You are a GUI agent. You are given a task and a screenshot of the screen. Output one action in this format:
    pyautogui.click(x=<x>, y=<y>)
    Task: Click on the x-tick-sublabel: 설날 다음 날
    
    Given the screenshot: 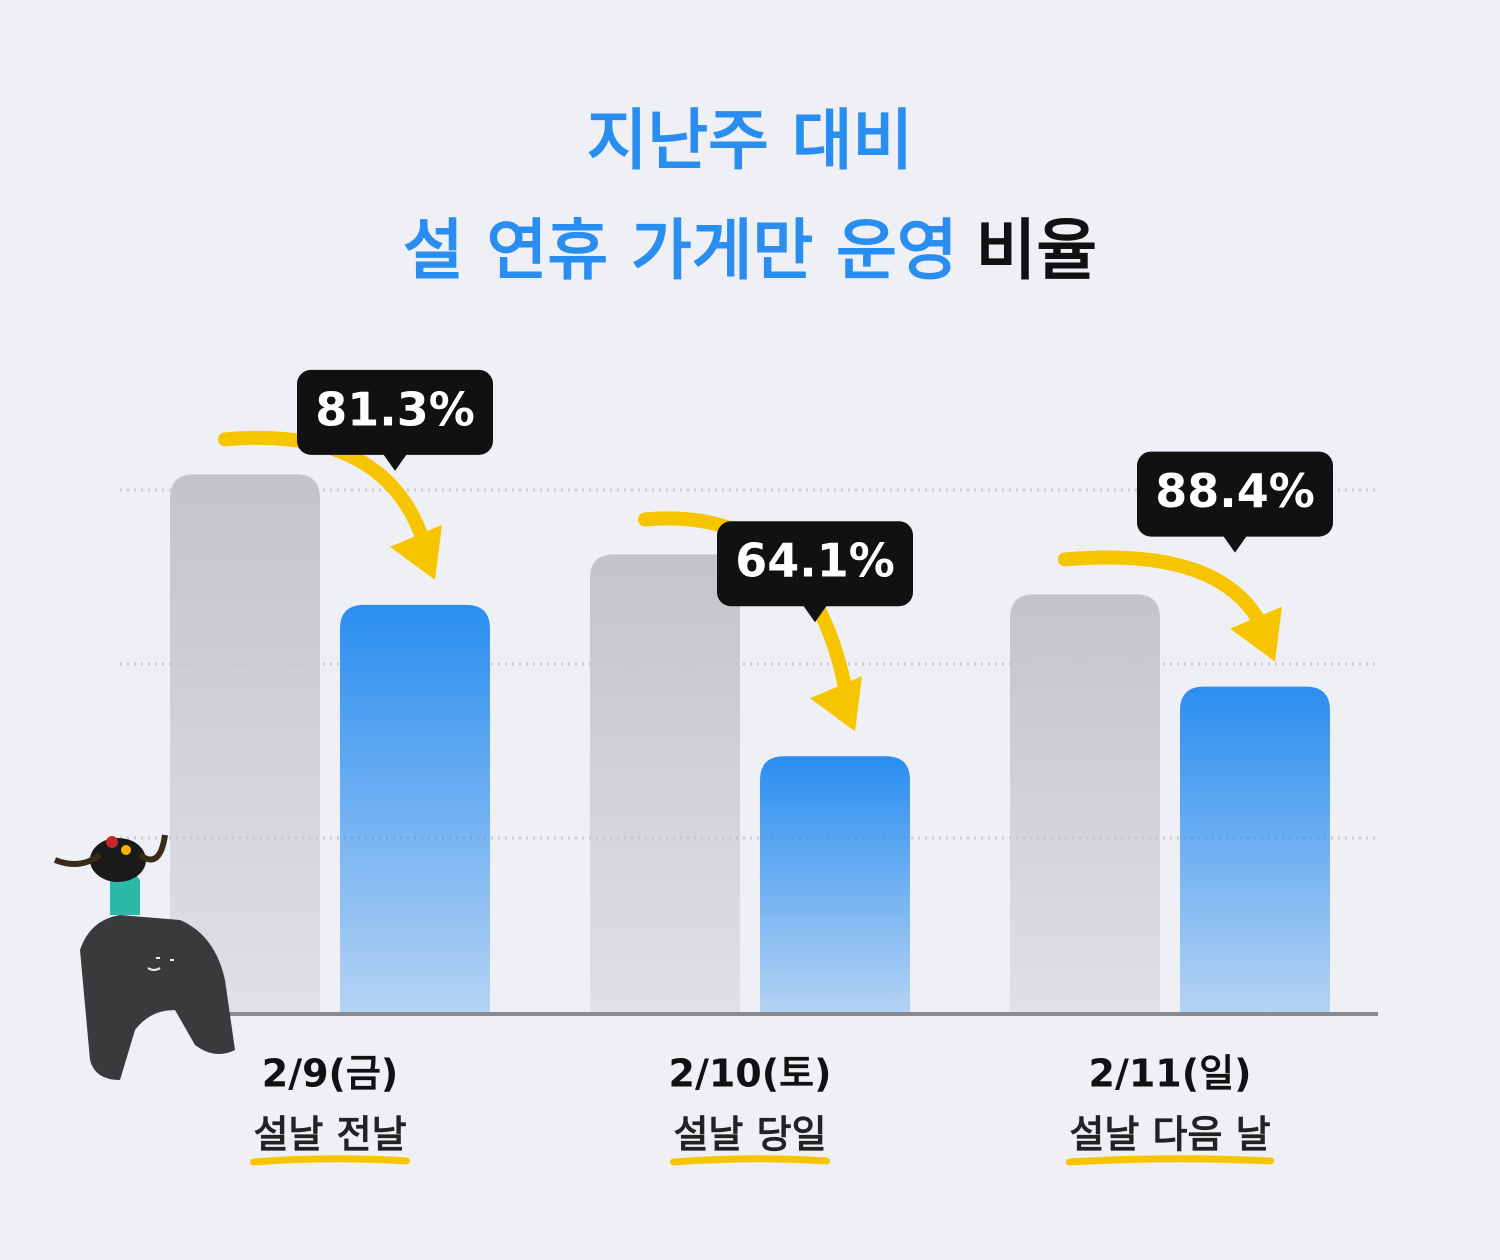 What is the action you would take?
    pyautogui.click(x=1169, y=1135)
    